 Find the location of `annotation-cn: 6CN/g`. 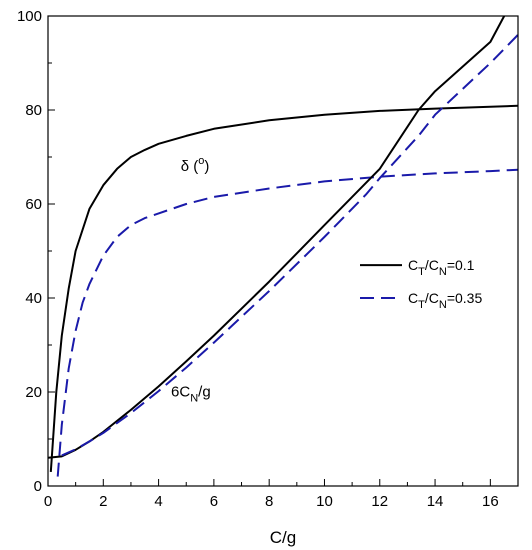

annotation-cn: 6CN/g is located at coordinates (191, 394).